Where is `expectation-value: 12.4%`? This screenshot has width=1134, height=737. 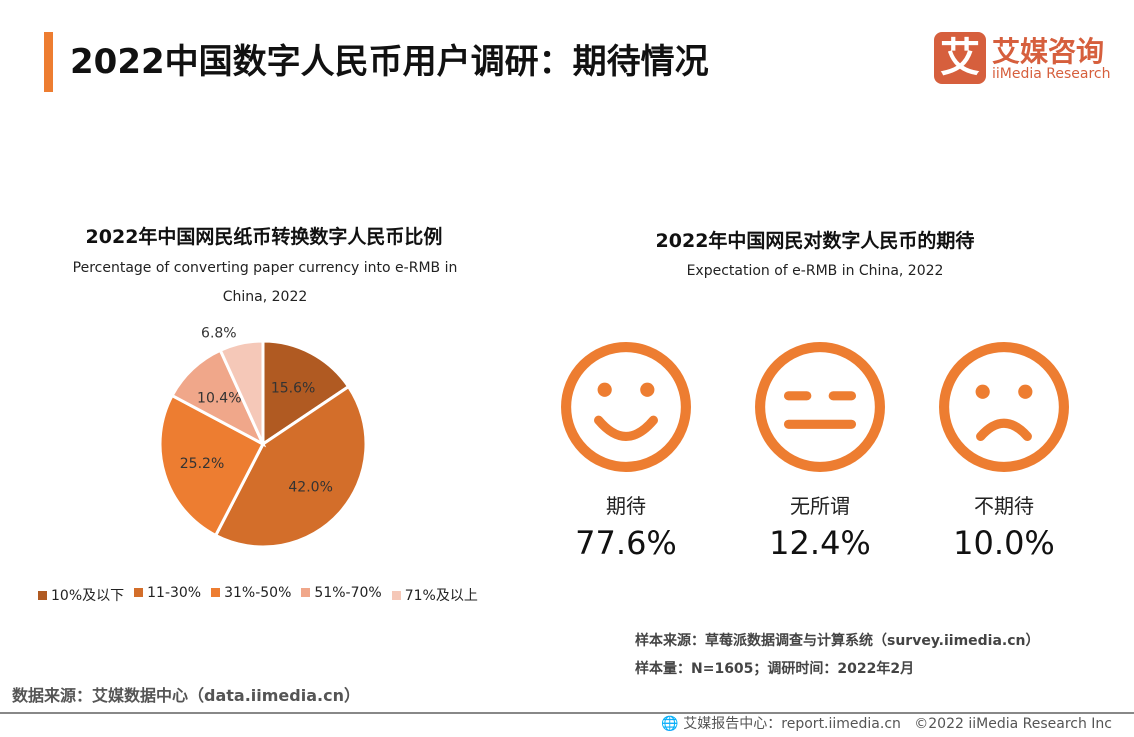 expectation-value: 12.4% is located at coordinates (820, 543).